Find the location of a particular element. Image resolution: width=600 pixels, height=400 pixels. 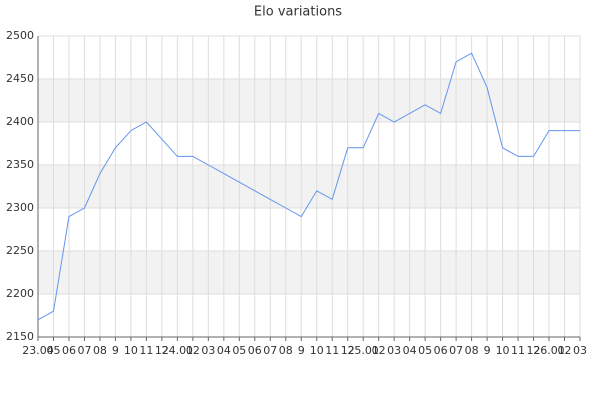

x-tick-label: 25.01 is located at coordinates (363, 350).